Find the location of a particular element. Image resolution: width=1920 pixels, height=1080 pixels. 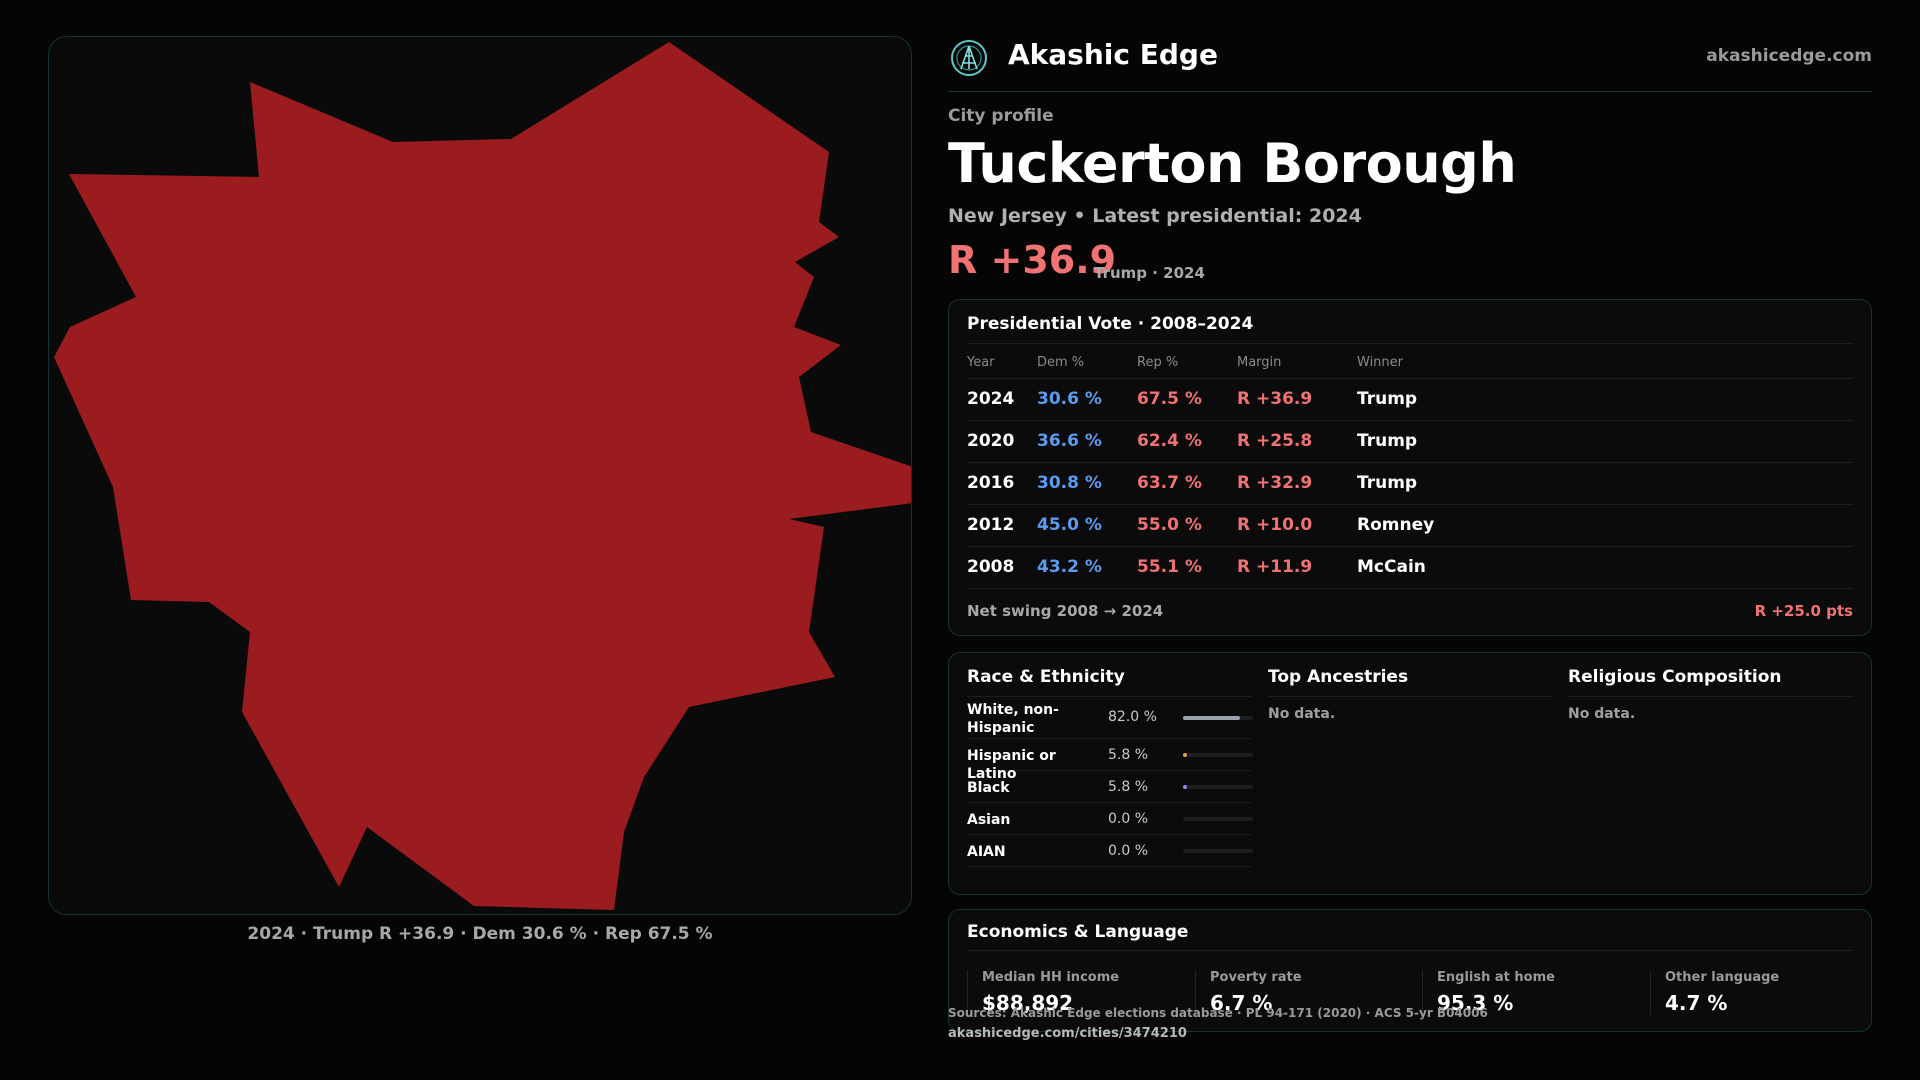

cell-margin: R +36.9 is located at coordinates (1297, 399).